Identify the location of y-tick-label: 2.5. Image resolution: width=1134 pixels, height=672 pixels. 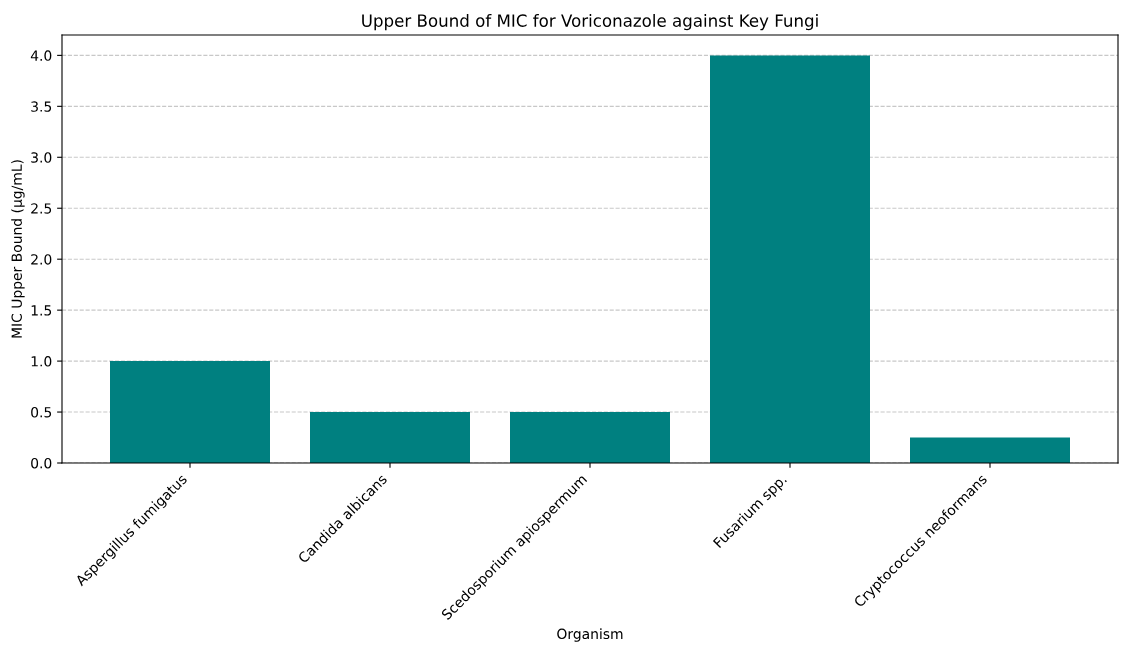
(41, 208).